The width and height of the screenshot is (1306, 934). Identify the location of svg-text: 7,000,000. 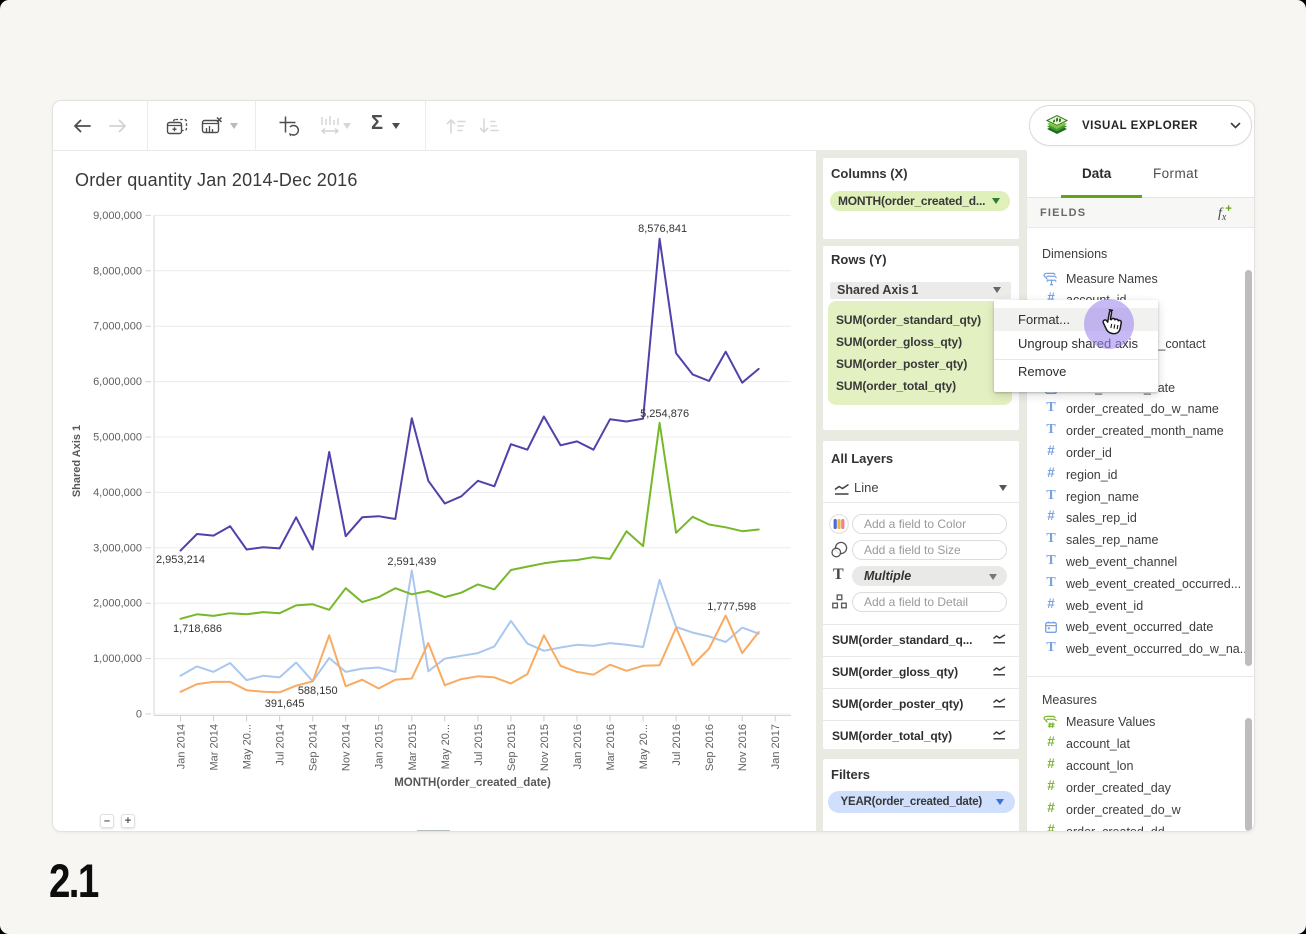
(117, 327).